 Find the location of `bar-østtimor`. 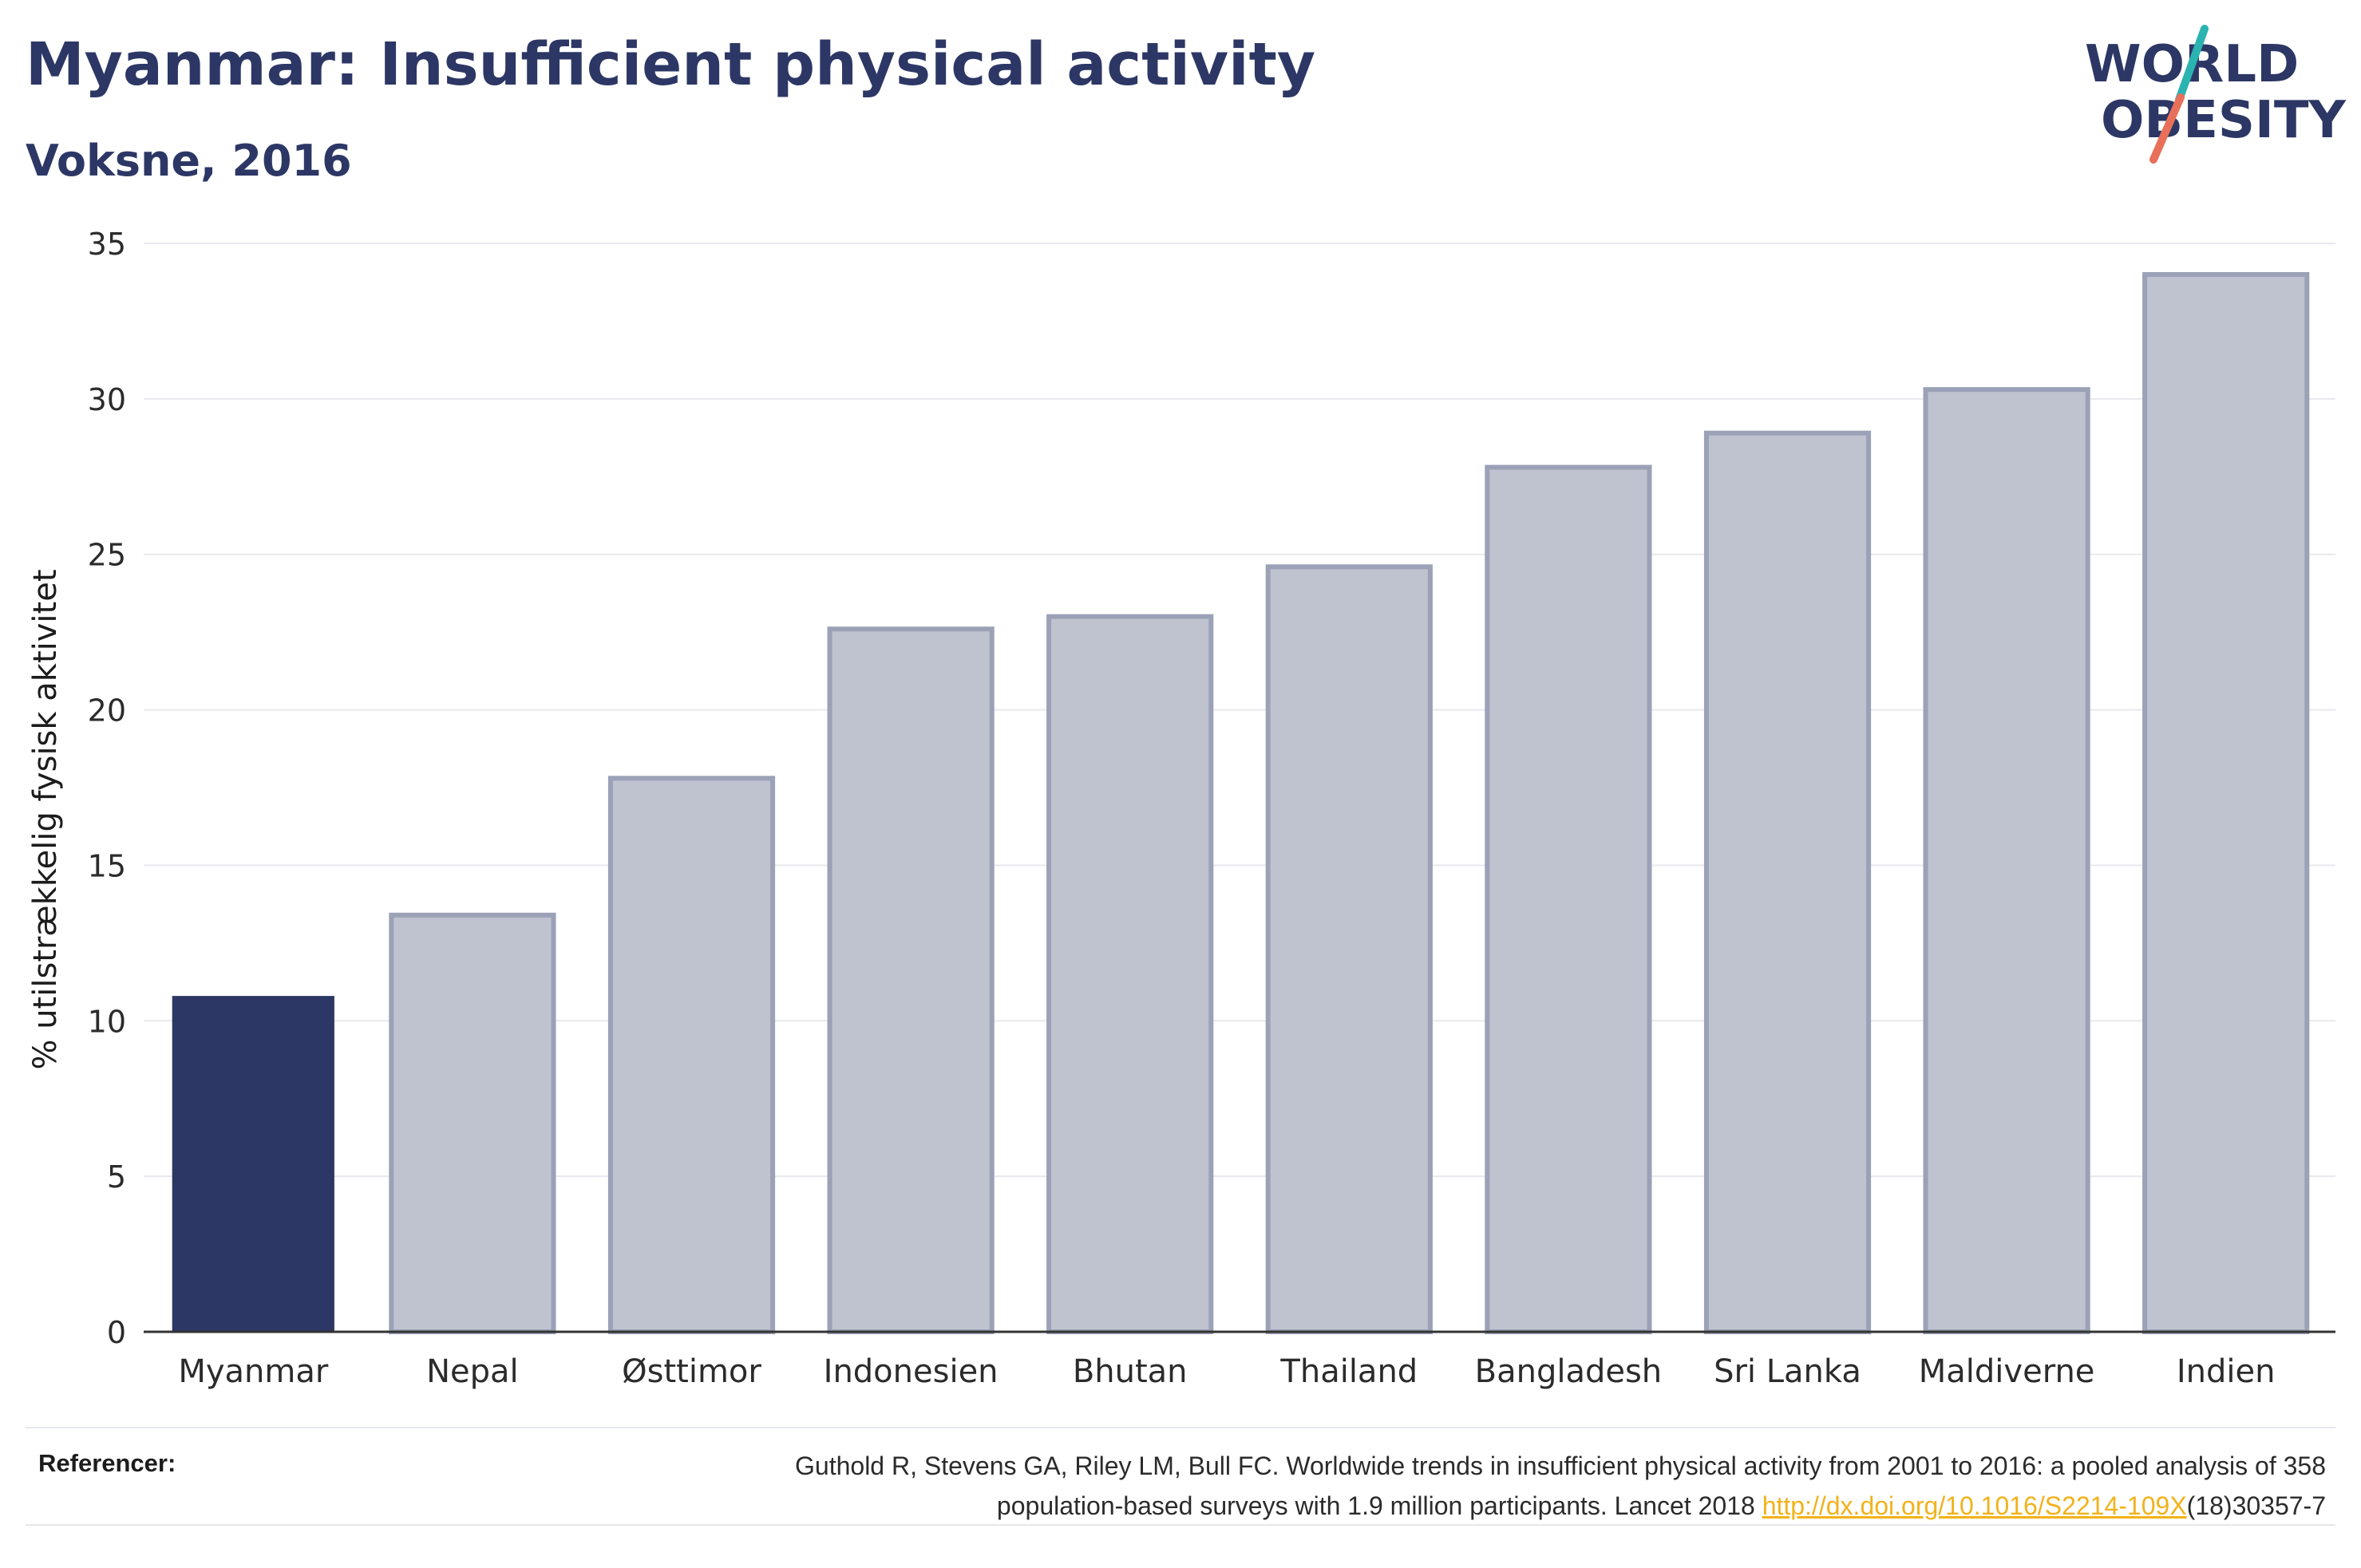

bar-østtimor is located at coordinates (691, 1055).